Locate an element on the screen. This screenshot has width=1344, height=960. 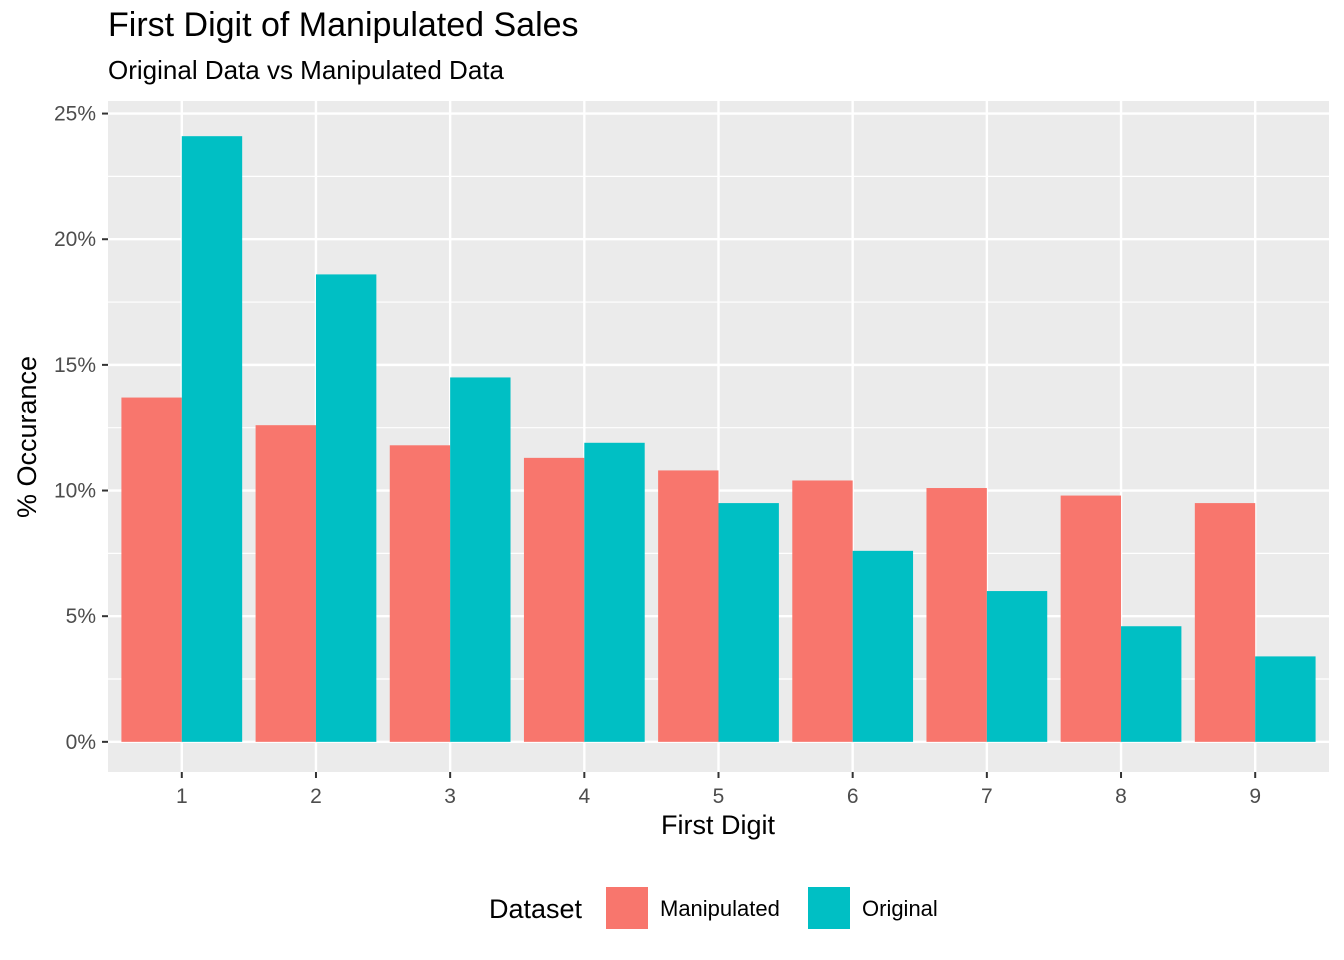
legend-label-original: Original is located at coordinates (900, 908).